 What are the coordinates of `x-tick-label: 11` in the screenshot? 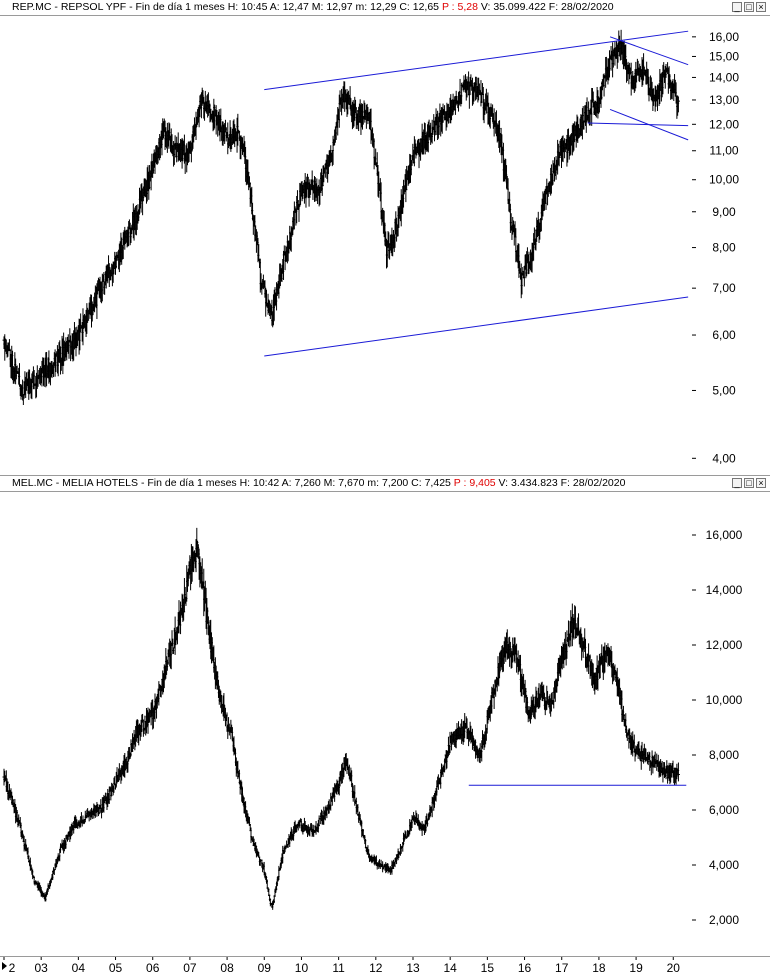 It's located at (338, 968).